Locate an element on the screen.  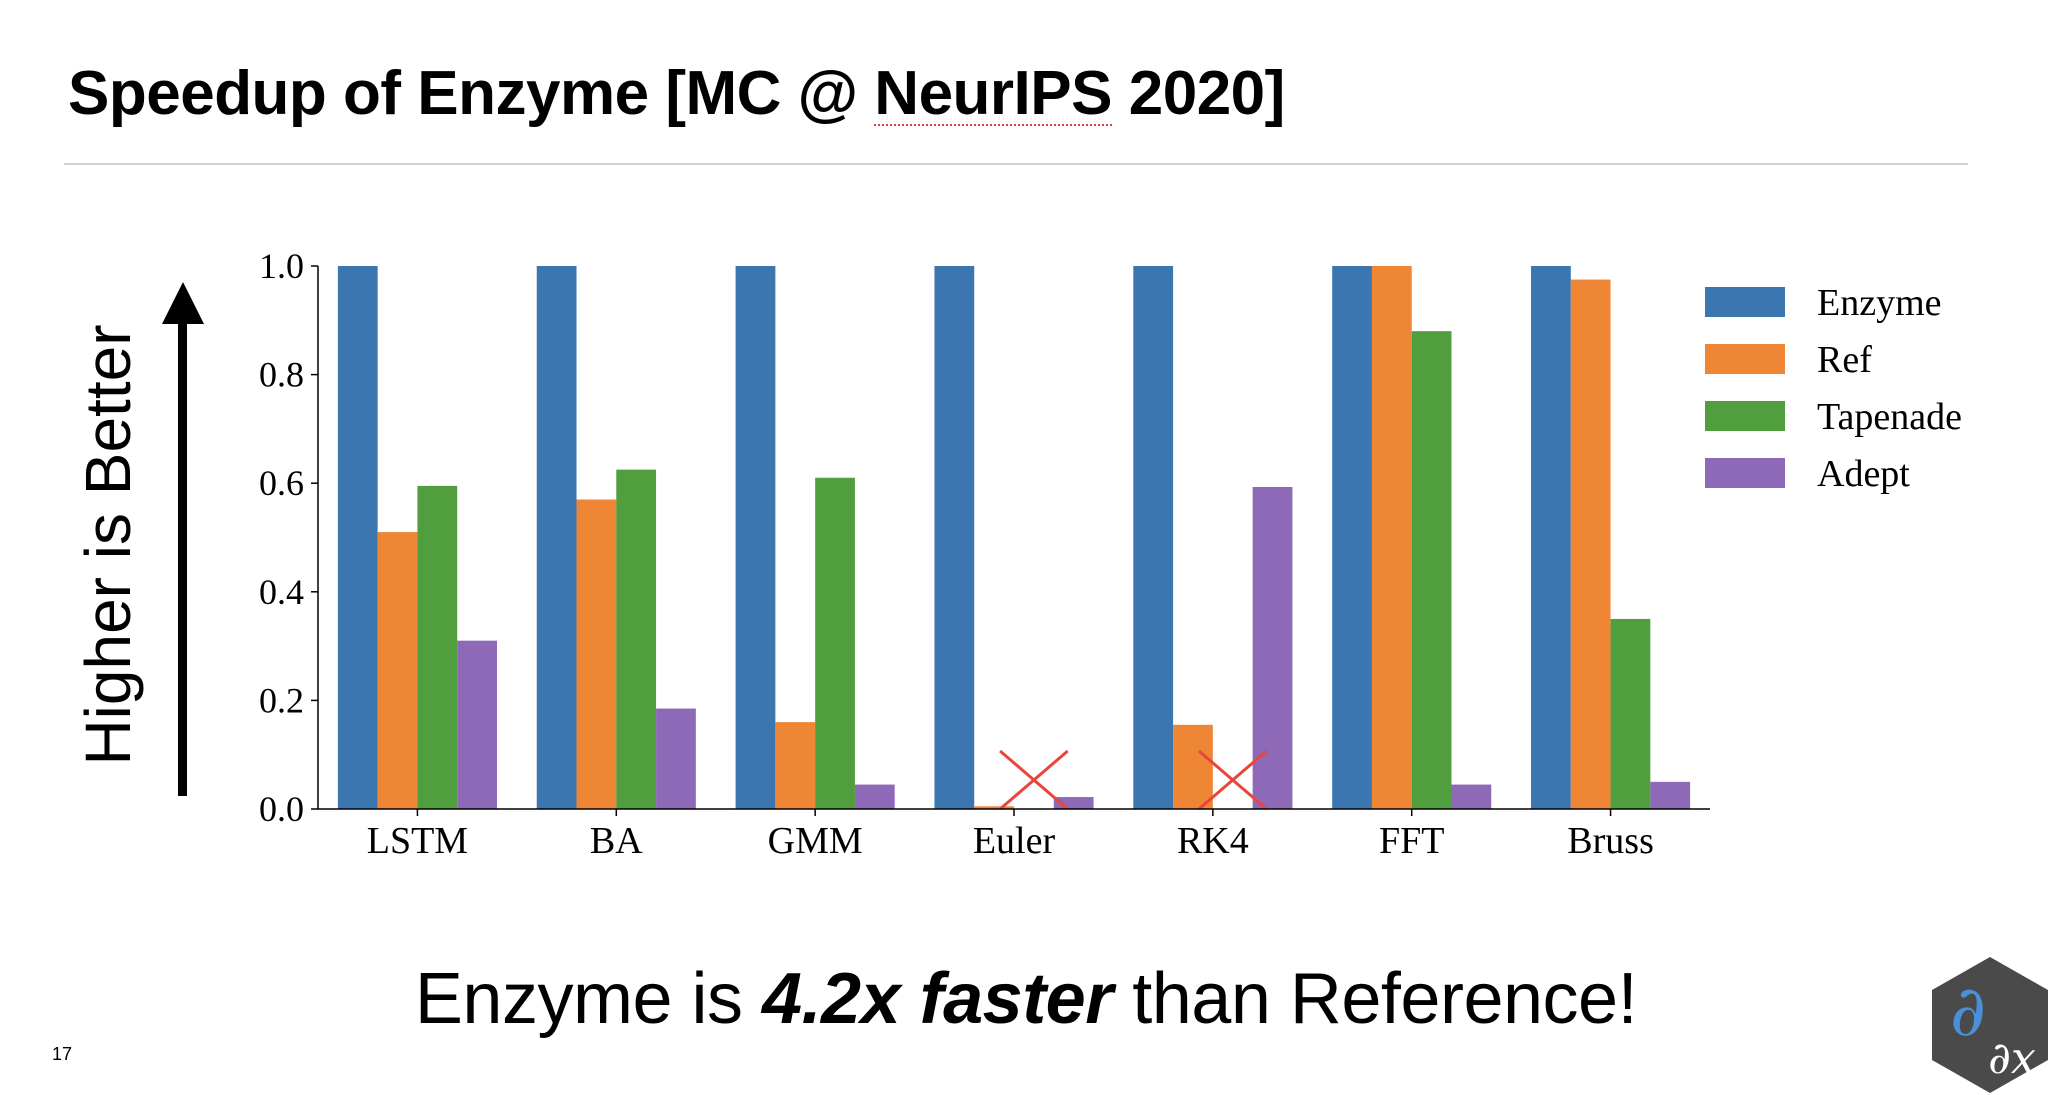
bar-lstm-ref is located at coordinates (397, 670).